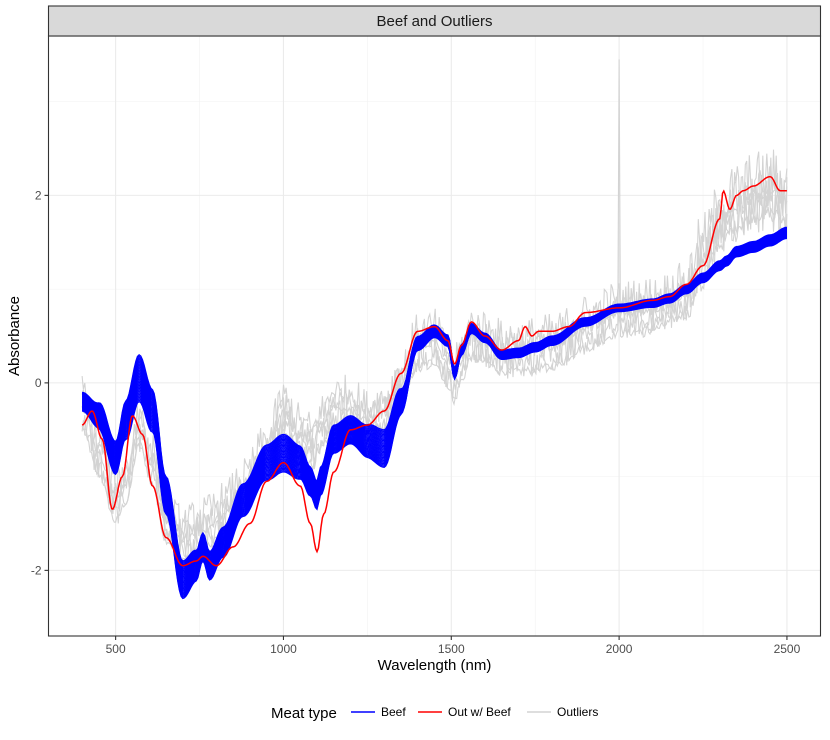 The height and width of the screenshot is (740, 830). I want to click on y-tick-label: 0, so click(38, 383).